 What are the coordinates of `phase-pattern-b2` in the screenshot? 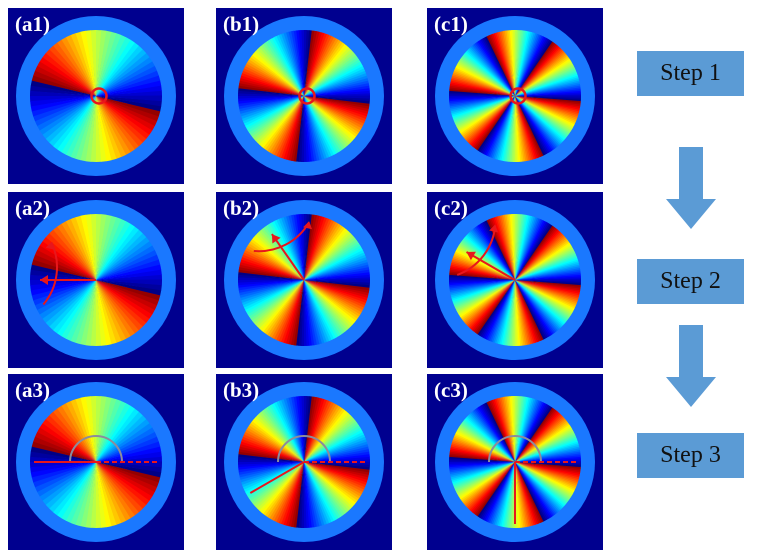 It's located at (304, 280).